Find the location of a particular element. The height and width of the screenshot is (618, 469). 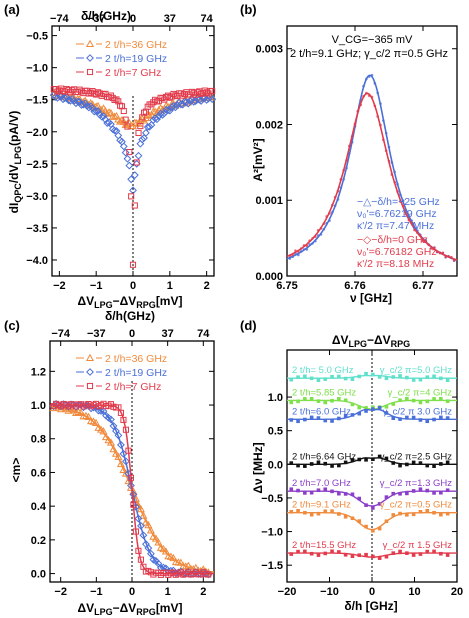

panel-d-series-label-left: 2 t/h=9.1 GHz is located at coordinates (321, 505).